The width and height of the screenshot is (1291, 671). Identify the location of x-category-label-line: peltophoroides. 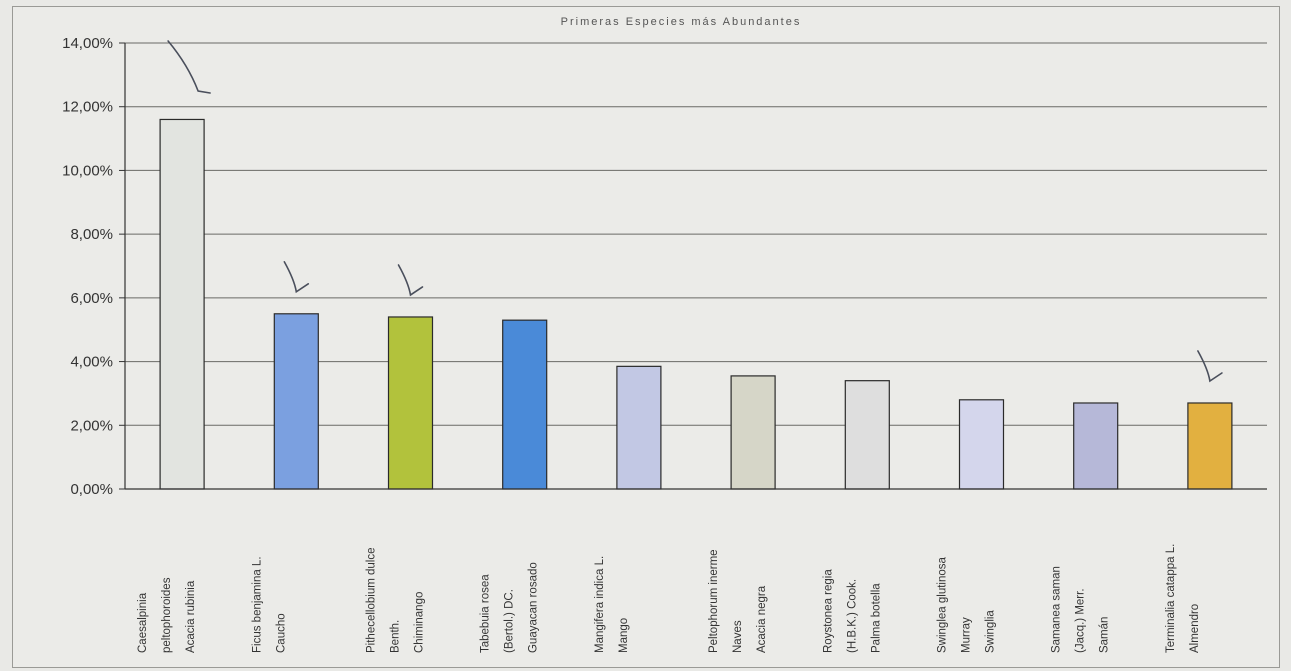
(167, 615).